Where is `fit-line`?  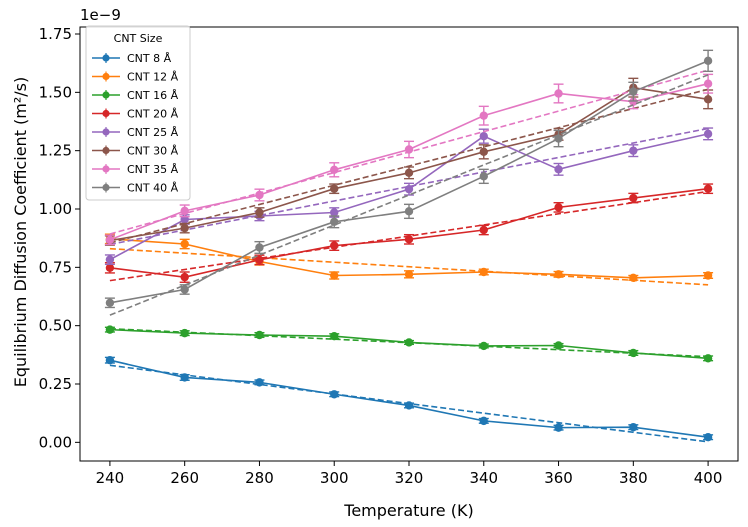 fit-line is located at coordinates (409, 266).